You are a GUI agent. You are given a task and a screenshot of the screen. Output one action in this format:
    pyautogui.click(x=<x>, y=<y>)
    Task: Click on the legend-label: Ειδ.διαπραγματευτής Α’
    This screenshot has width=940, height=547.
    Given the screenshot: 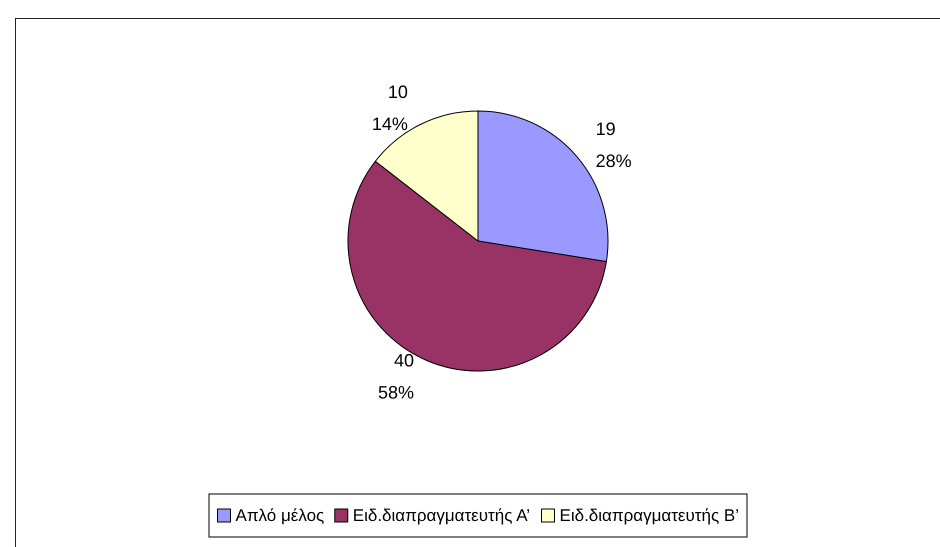 What is the action you would take?
    pyautogui.click(x=441, y=515)
    